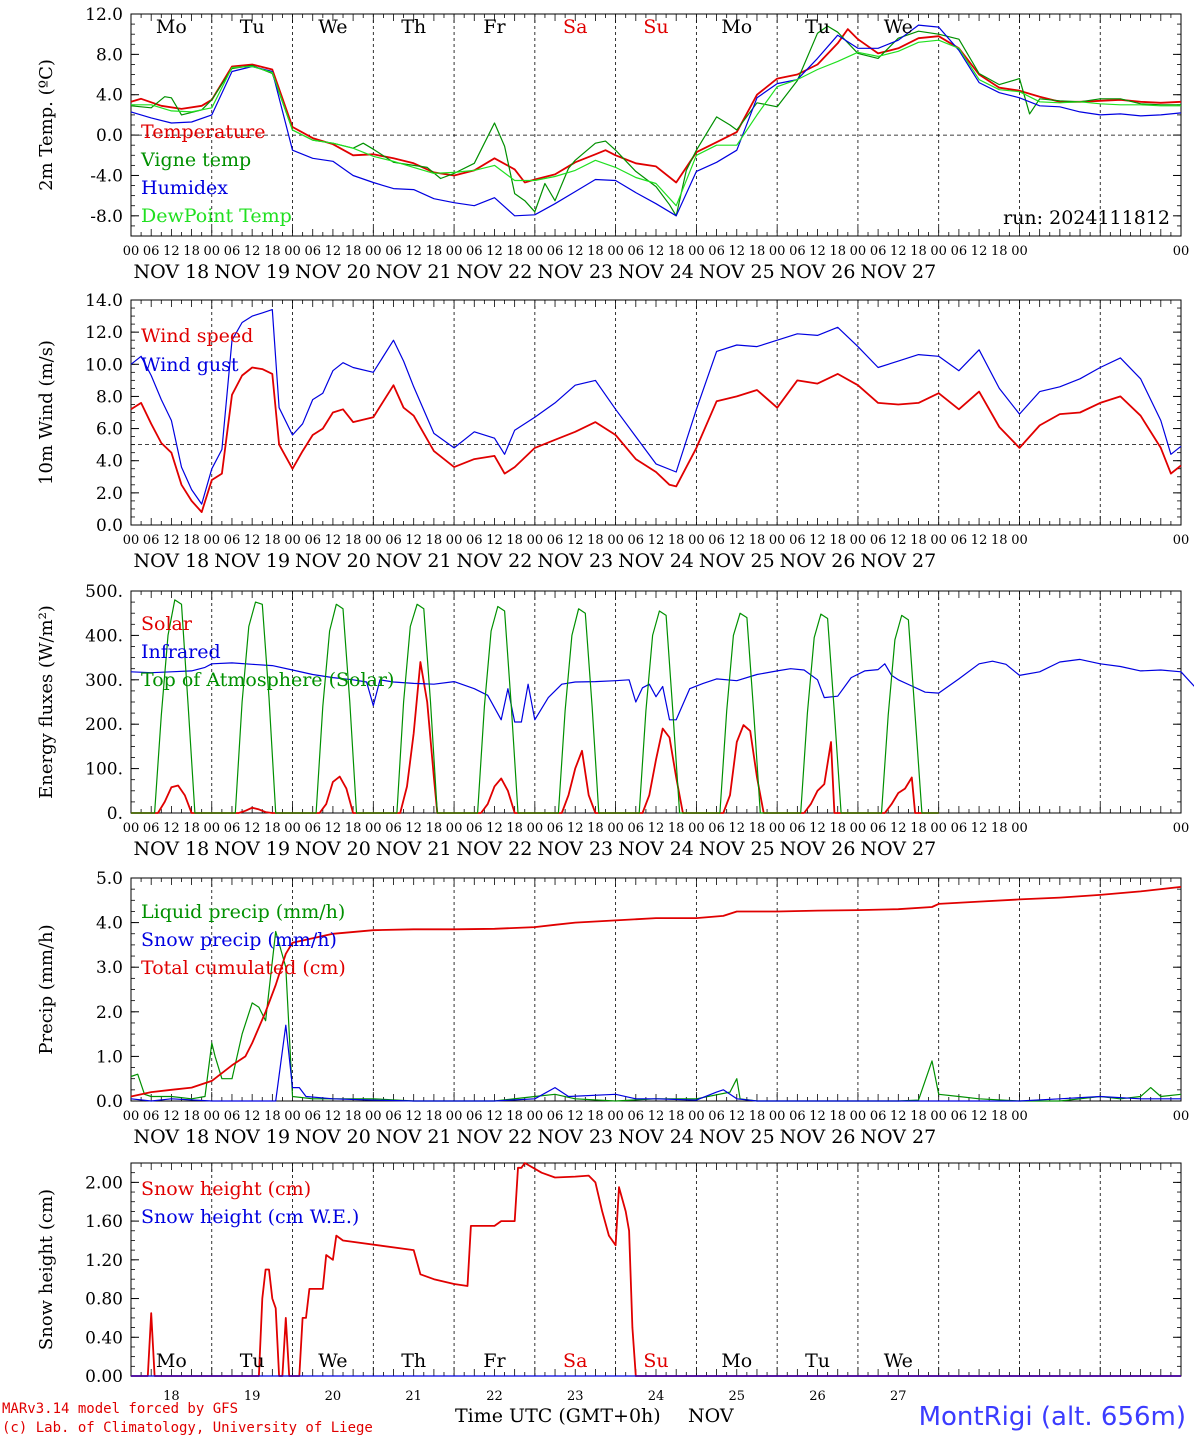  I want to click on date-label: NOV 25, so click(737, 561).